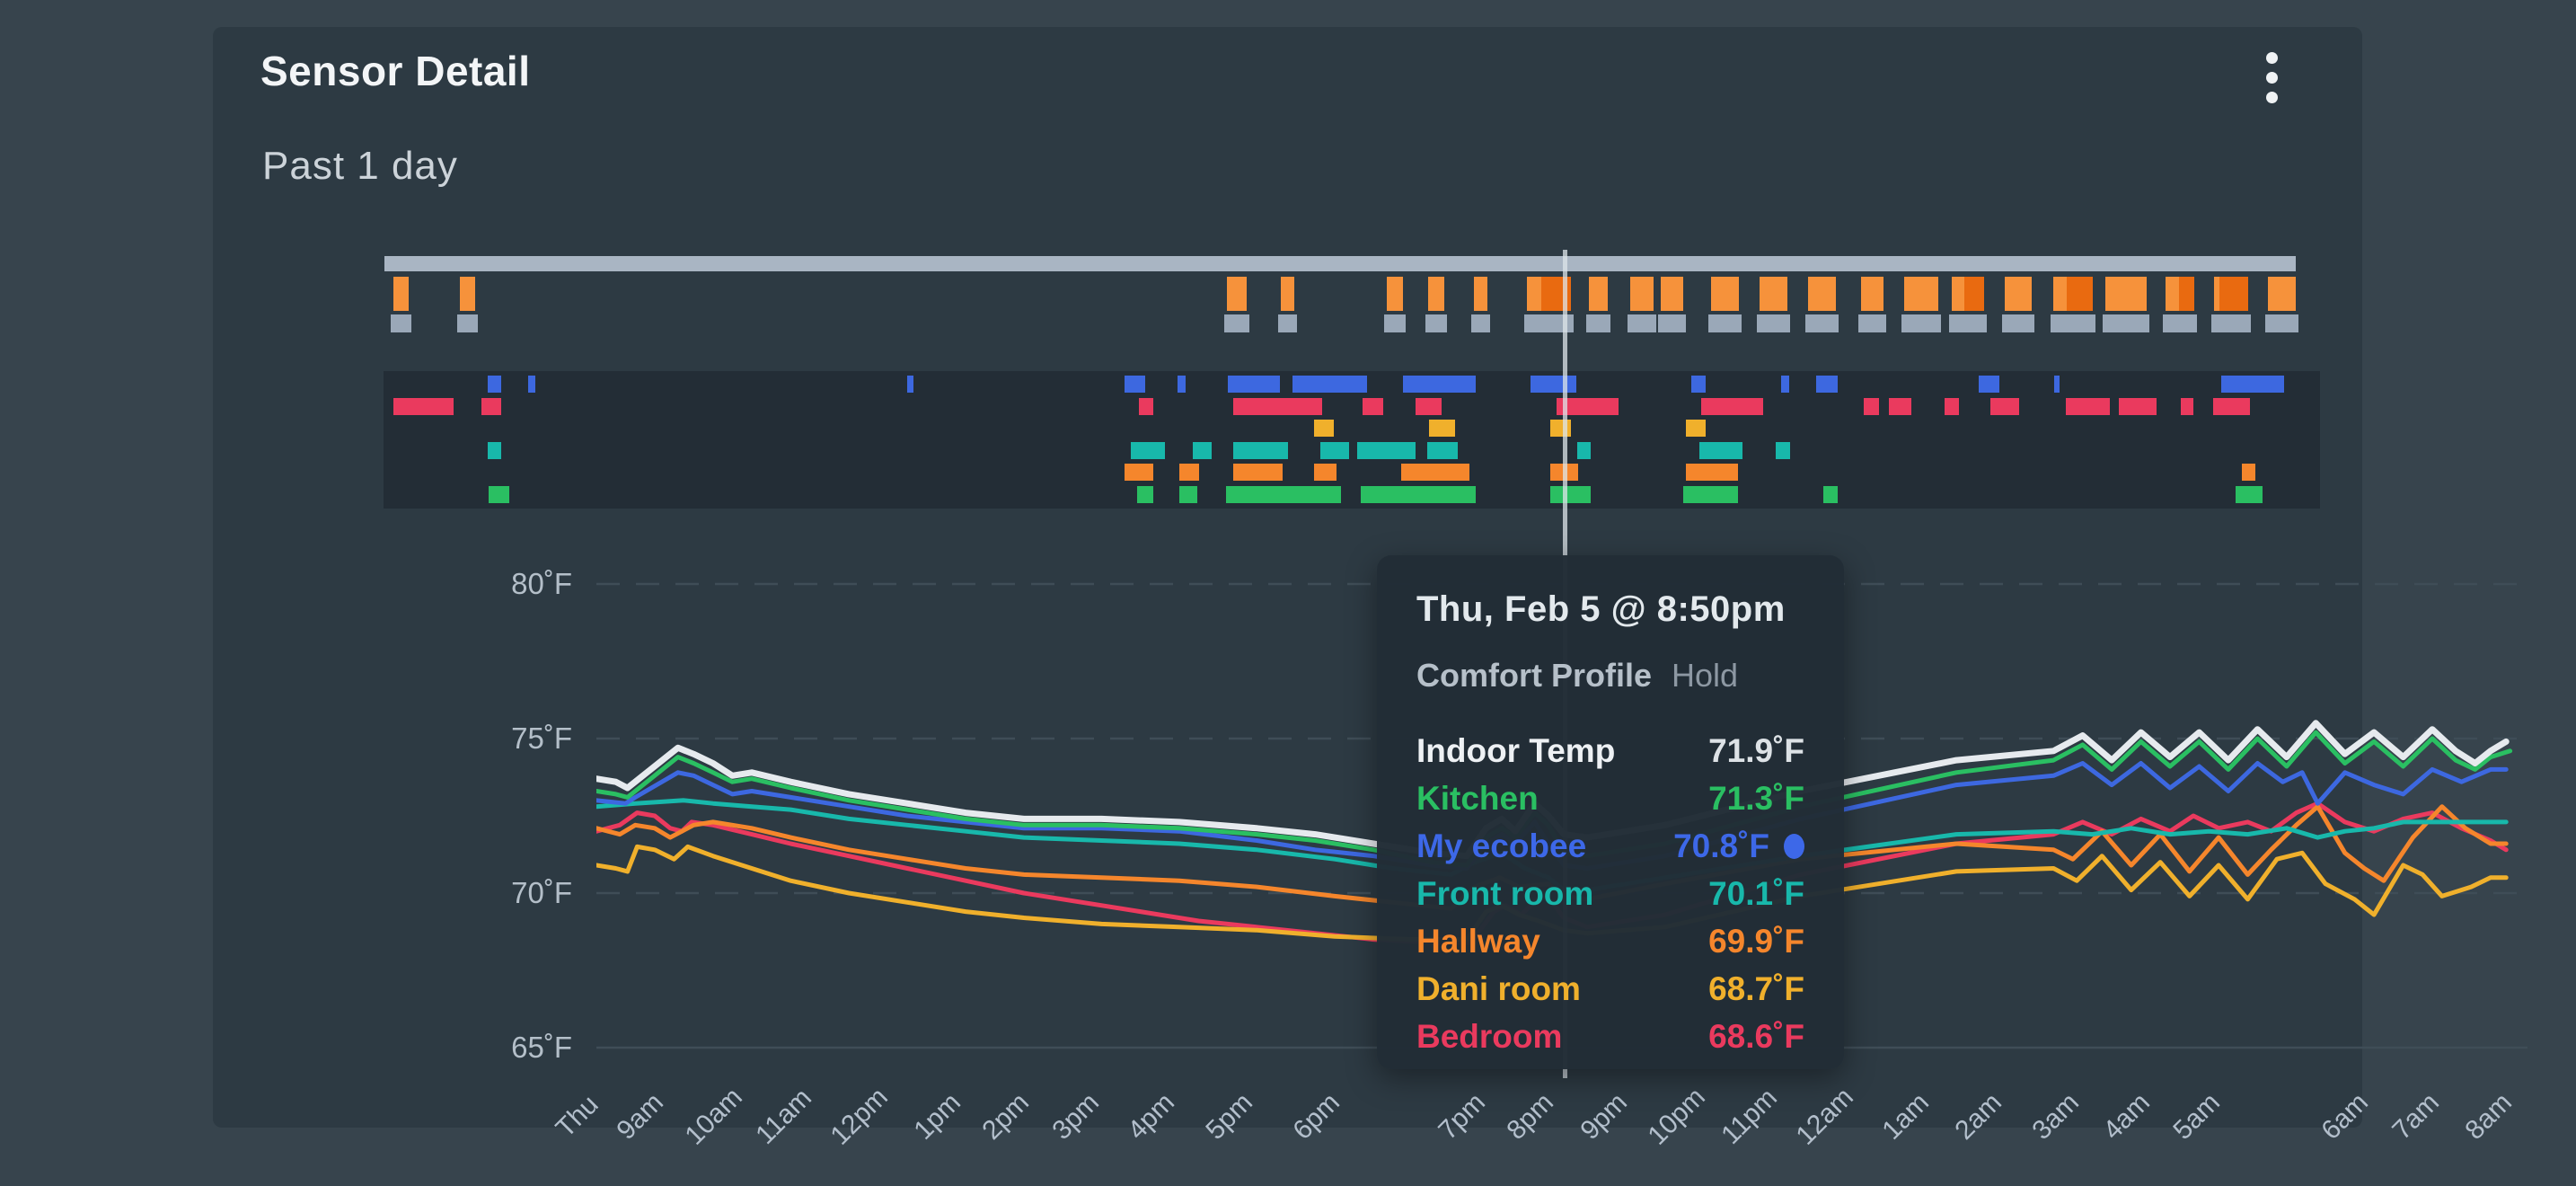 This screenshot has height=1186, width=2576. I want to click on tooltip-row-front-room: Front room 70.1˚F, so click(1610, 893).